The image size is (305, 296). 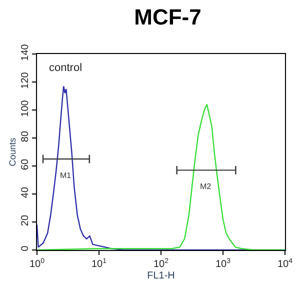 I want to click on x-axis-title: FL1-H, so click(x=161, y=276).